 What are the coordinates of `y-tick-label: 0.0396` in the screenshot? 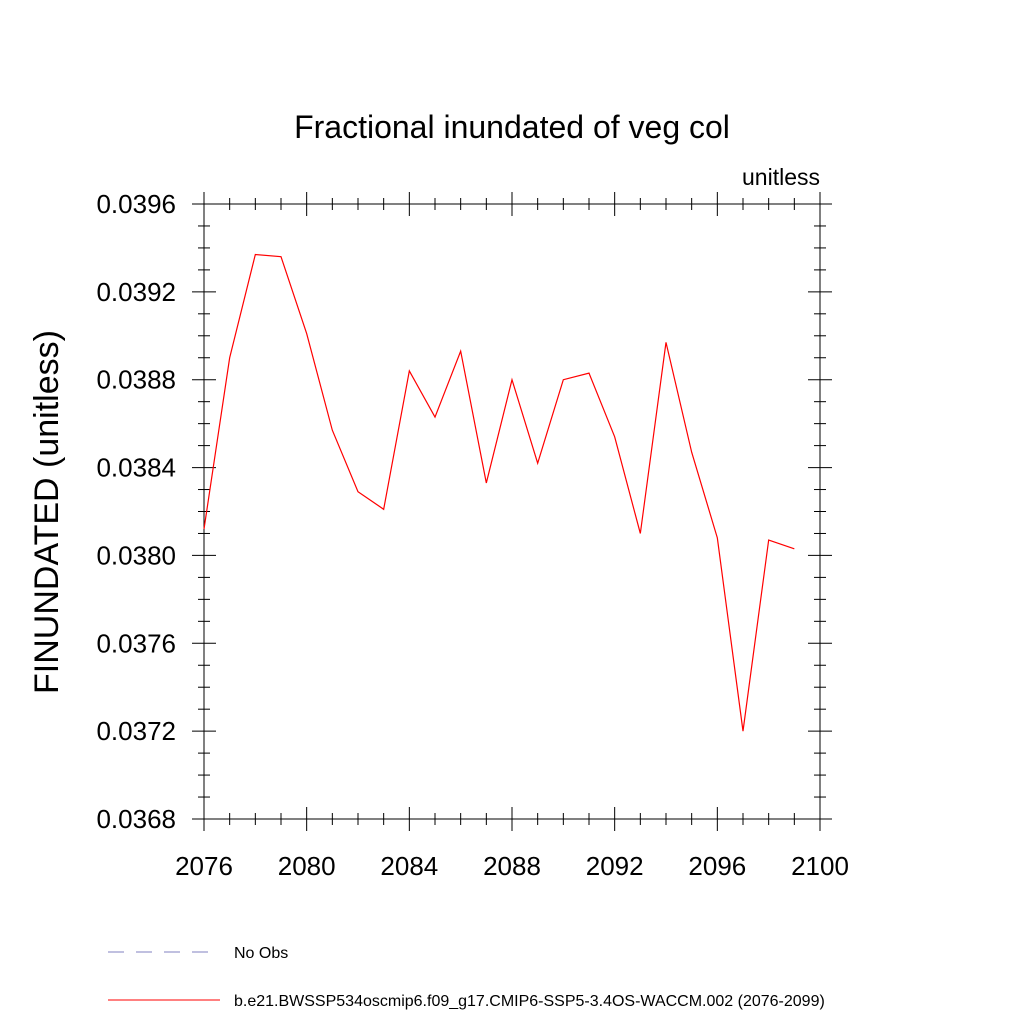 It's located at (136, 204).